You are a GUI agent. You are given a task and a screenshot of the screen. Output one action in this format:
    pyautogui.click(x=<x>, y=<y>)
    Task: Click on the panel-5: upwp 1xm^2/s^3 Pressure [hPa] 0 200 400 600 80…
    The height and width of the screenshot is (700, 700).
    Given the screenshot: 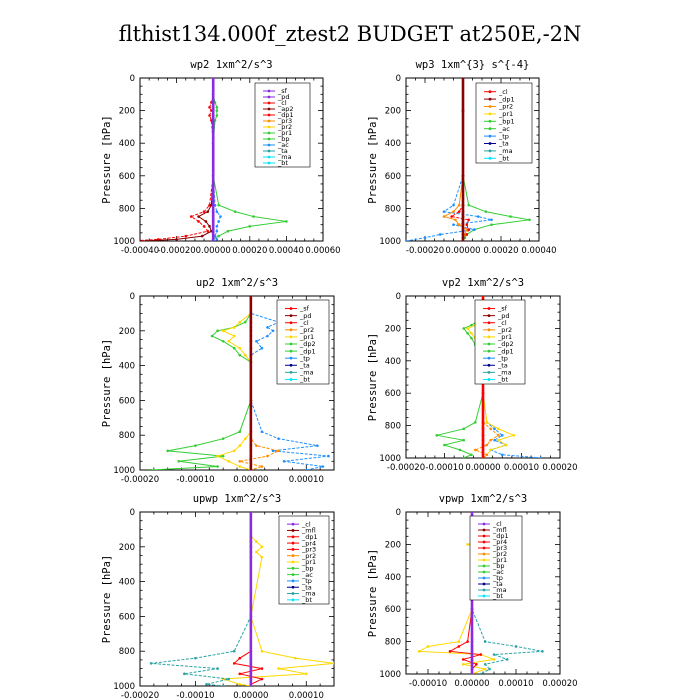 What is the action you would take?
    pyautogui.click(x=218, y=596)
    